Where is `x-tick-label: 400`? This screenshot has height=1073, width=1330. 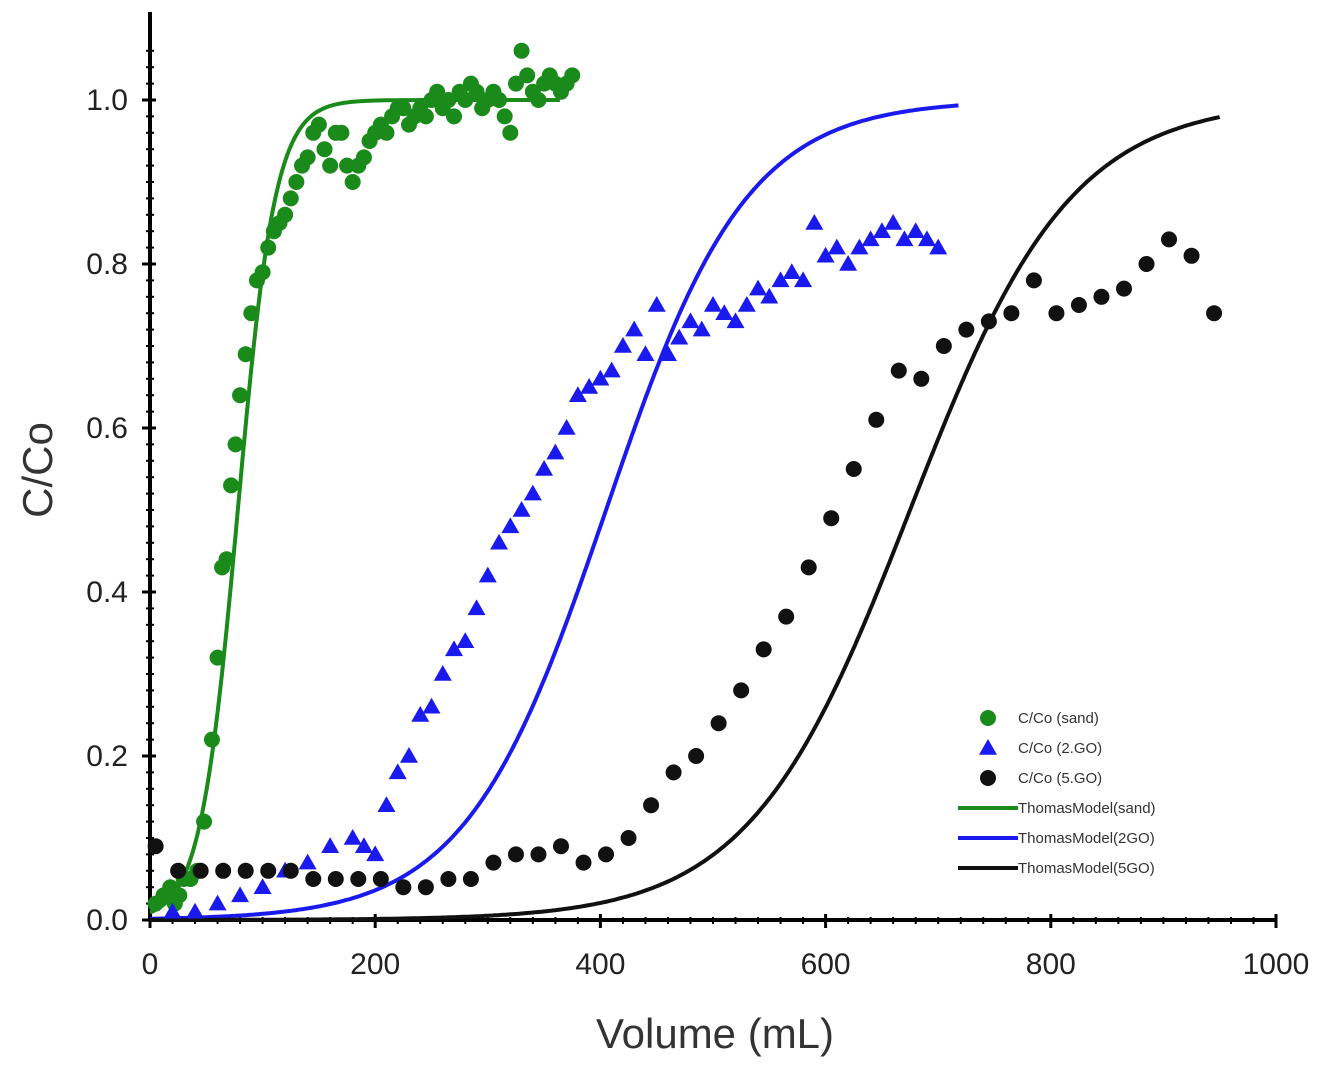 x-tick-label: 400 is located at coordinates (600, 964).